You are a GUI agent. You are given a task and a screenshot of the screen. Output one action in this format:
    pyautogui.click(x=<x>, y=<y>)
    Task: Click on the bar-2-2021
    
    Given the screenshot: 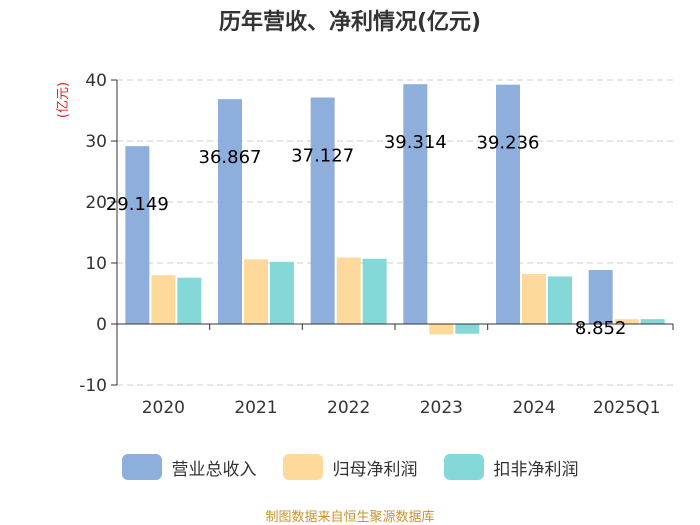 What is the action you would take?
    pyautogui.click(x=256, y=291)
    